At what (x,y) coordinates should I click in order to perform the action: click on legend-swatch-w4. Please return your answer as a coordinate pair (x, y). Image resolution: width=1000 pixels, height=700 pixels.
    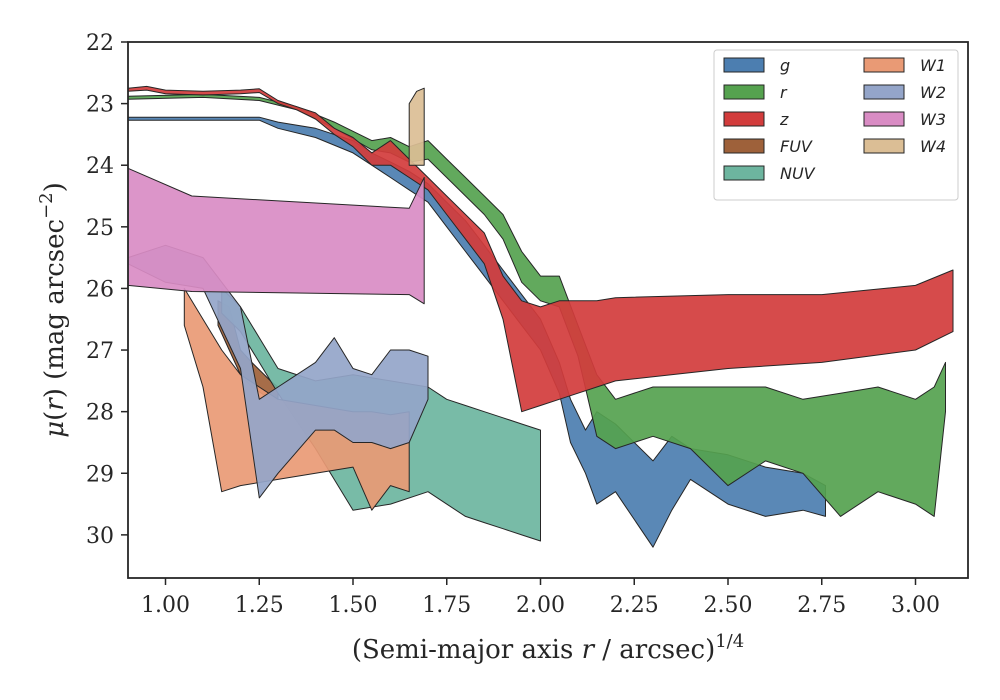
    Looking at the image, I should click on (884, 146).